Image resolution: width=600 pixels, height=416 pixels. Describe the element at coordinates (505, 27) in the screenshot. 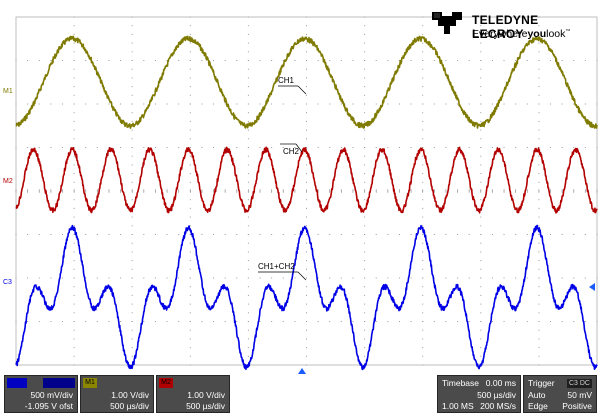

I see `brand-name: TELEDYNE LECROY` at that location.